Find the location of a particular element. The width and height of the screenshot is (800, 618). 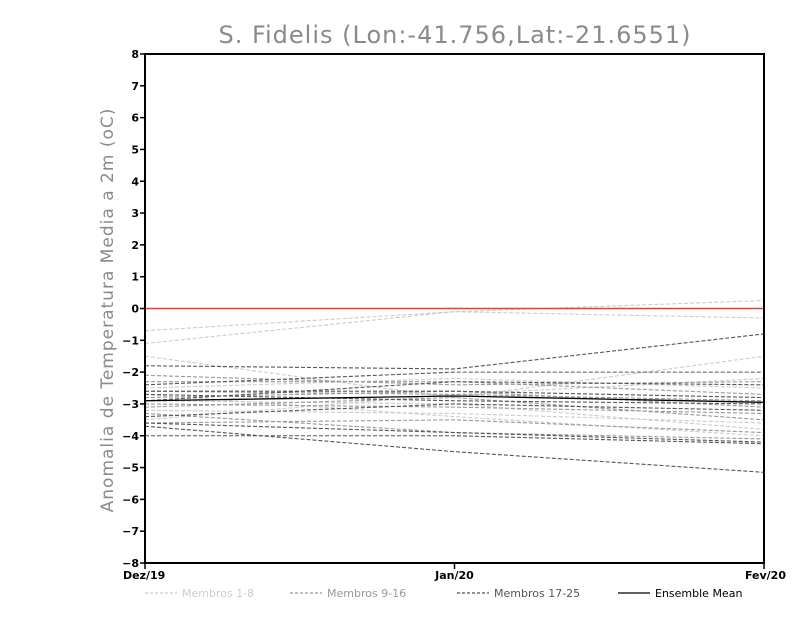

x-axis: Dez/19 Jan/20 Fev/20 is located at coordinates (454, 572).